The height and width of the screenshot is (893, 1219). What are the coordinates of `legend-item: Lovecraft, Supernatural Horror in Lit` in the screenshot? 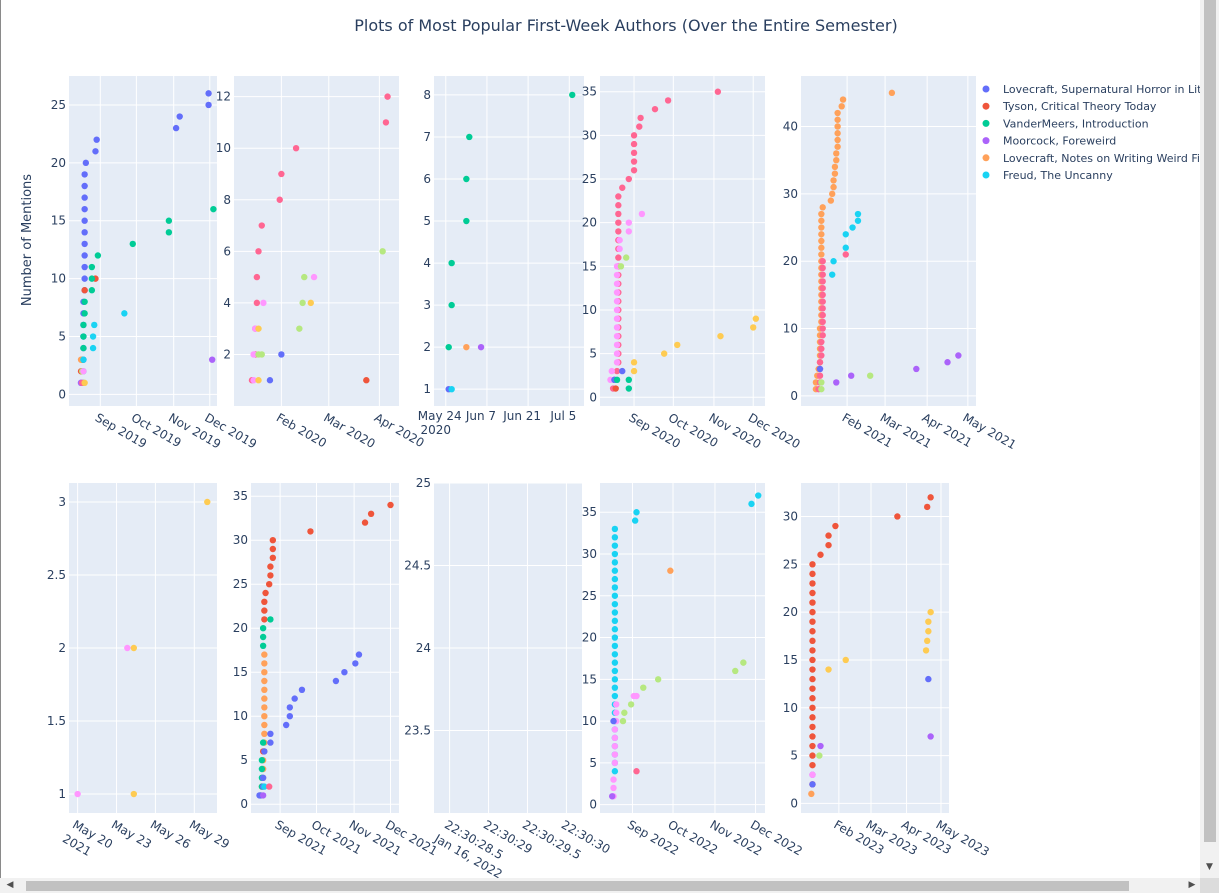 It's located at (1091, 89).